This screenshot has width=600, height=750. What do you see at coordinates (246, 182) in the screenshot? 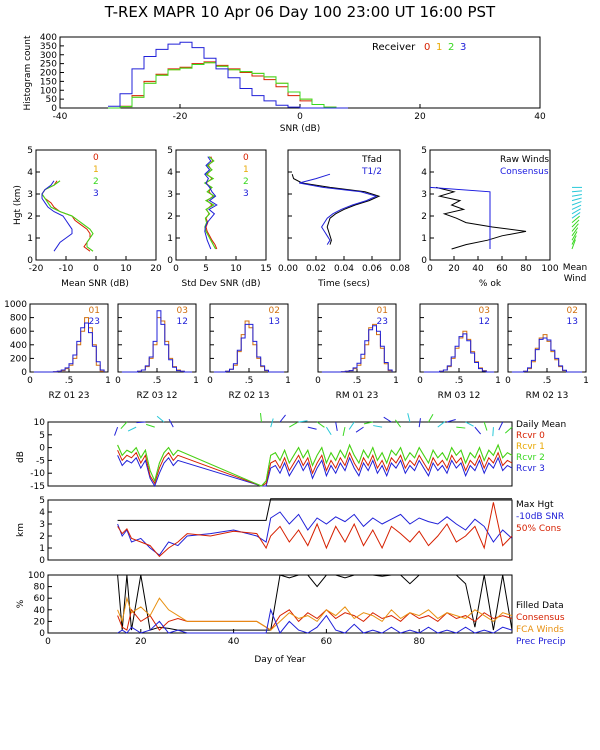
I see `std-snr-legend-2: 2` at bounding box center [246, 182].